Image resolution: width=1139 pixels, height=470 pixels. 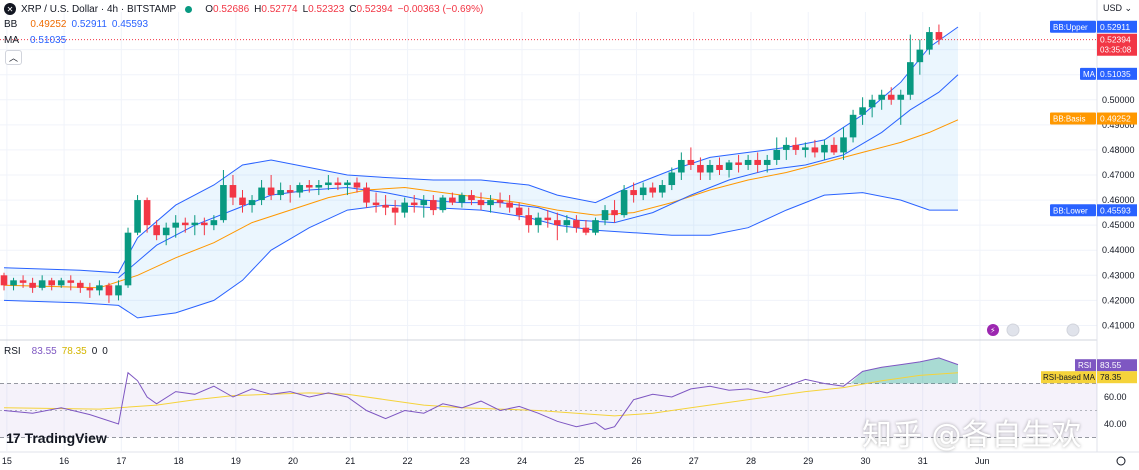 I want to click on tradingview-logo: 17 TradingView, so click(x=56, y=438).